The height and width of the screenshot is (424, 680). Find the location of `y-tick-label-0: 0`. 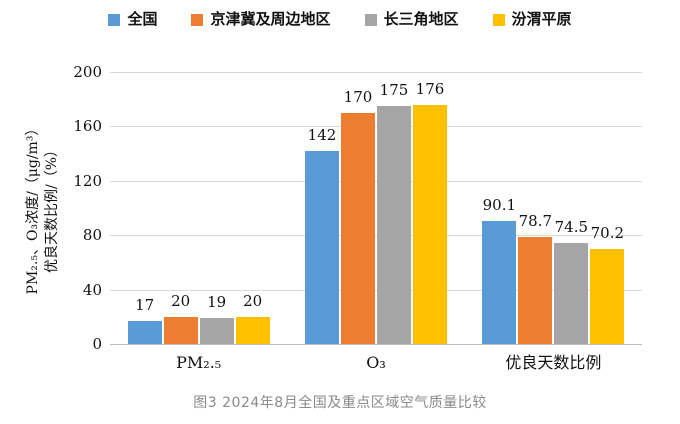

y-tick-label-0: 0 is located at coordinates (97, 344).